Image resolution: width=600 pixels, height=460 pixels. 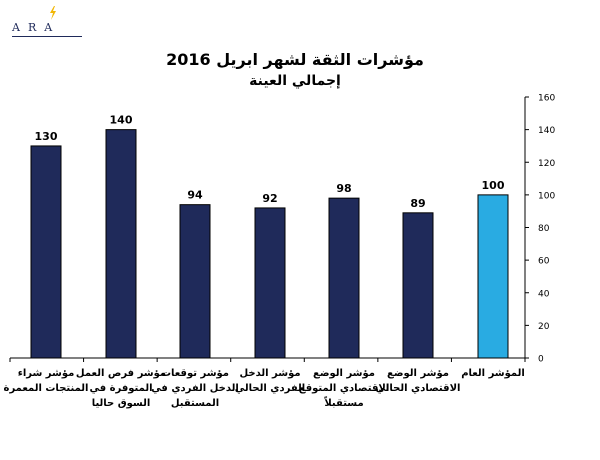 What do you see at coordinates (47, 36) in the screenshot?
I see `logo-rule` at bounding box center [47, 36].